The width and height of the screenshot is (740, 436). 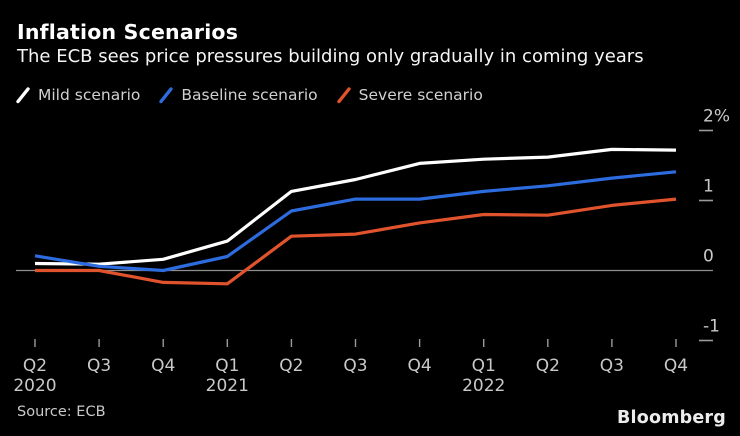 I want to click on legend-label-severe: Severe scenario, so click(x=420, y=95).